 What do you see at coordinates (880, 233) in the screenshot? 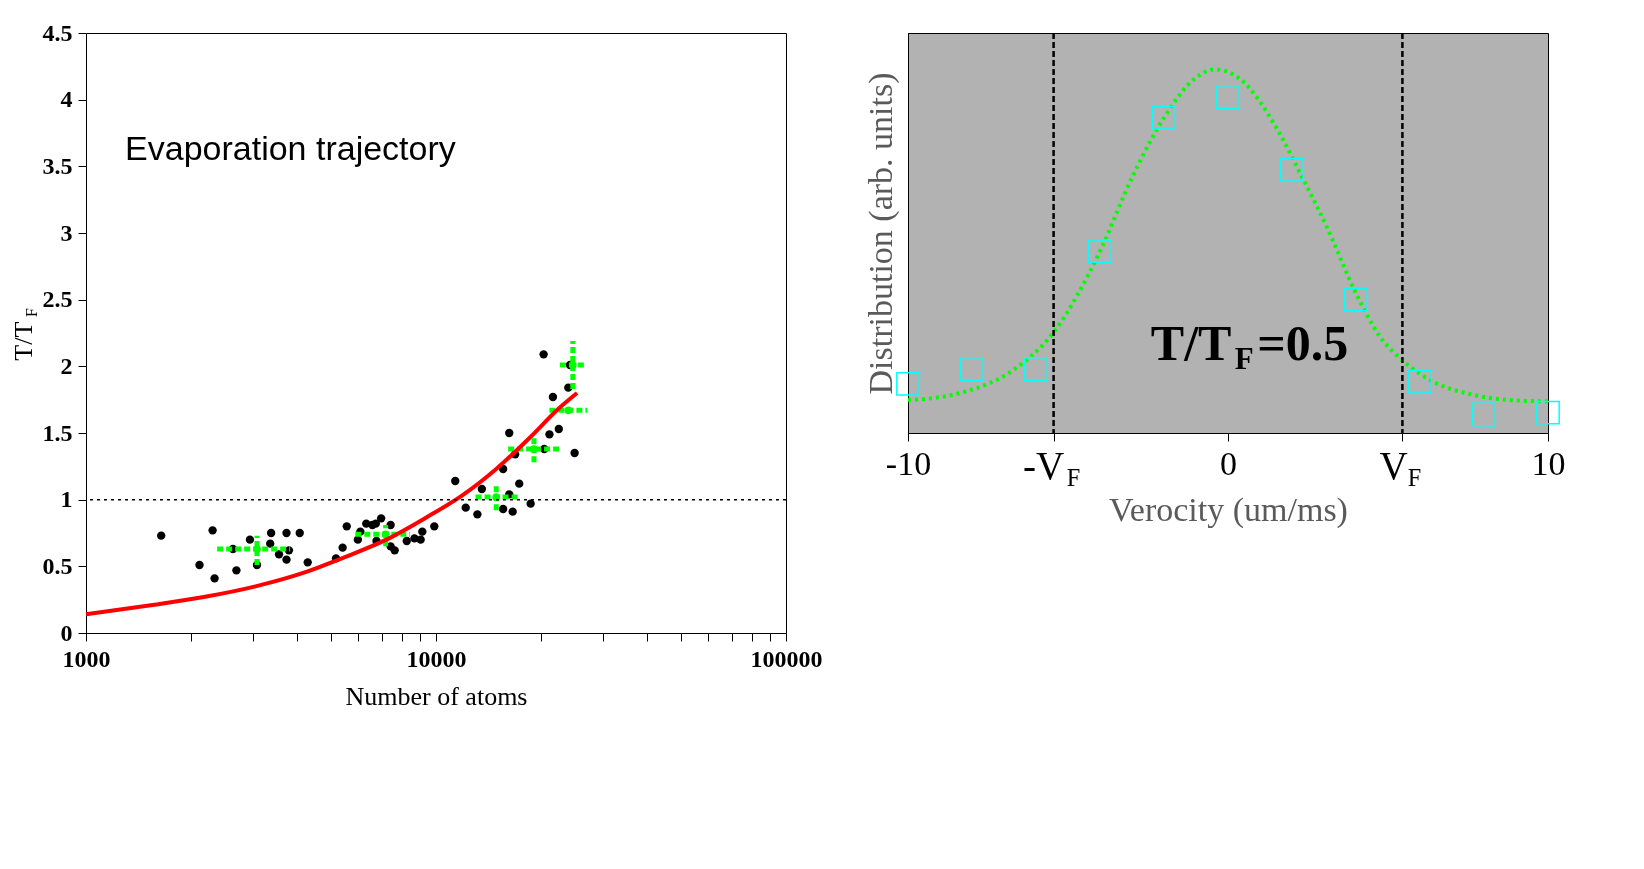
I see `y-axis-title: Distribution (arb. units)` at bounding box center [880, 233].